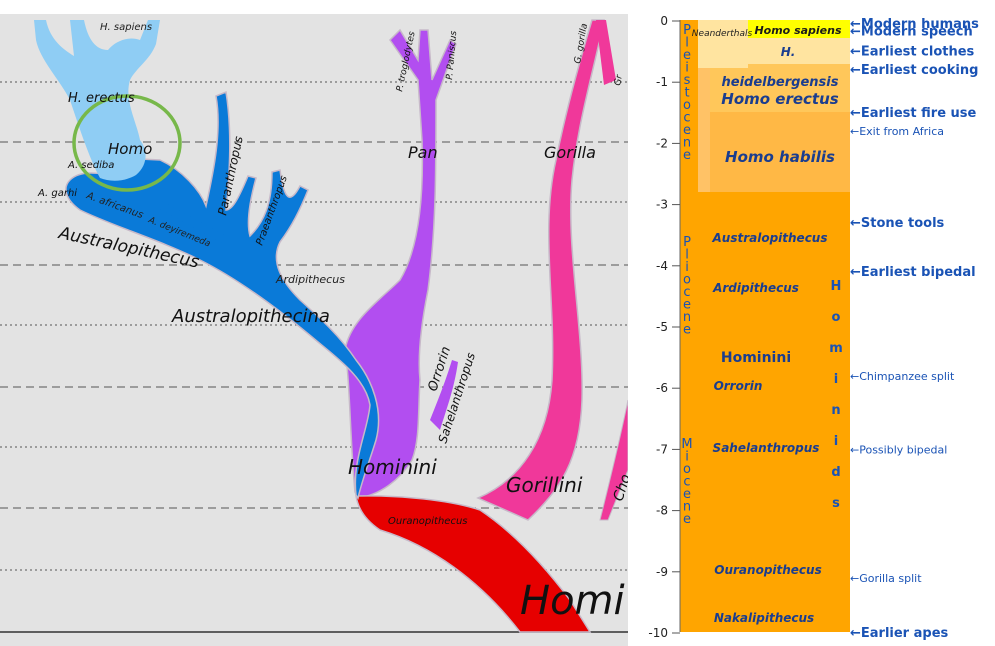 The image size is (995, 646). I want to click on neanderthals-zone, so click(723, 44).